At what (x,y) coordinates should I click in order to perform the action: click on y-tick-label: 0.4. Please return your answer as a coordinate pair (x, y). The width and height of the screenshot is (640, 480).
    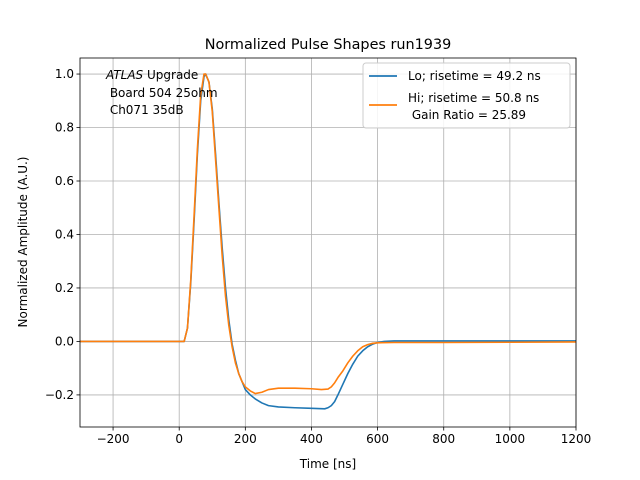
    Looking at the image, I should click on (64, 234).